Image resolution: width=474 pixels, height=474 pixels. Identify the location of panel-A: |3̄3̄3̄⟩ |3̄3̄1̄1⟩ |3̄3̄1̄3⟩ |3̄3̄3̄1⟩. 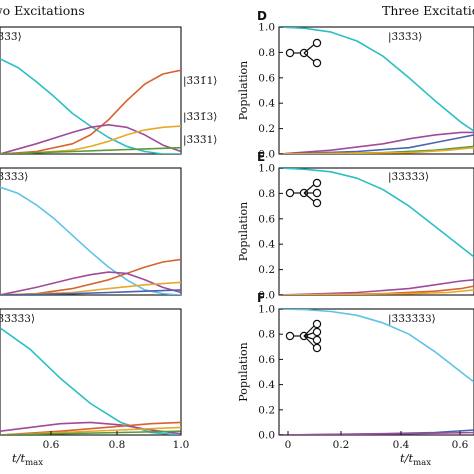
(108, 90).